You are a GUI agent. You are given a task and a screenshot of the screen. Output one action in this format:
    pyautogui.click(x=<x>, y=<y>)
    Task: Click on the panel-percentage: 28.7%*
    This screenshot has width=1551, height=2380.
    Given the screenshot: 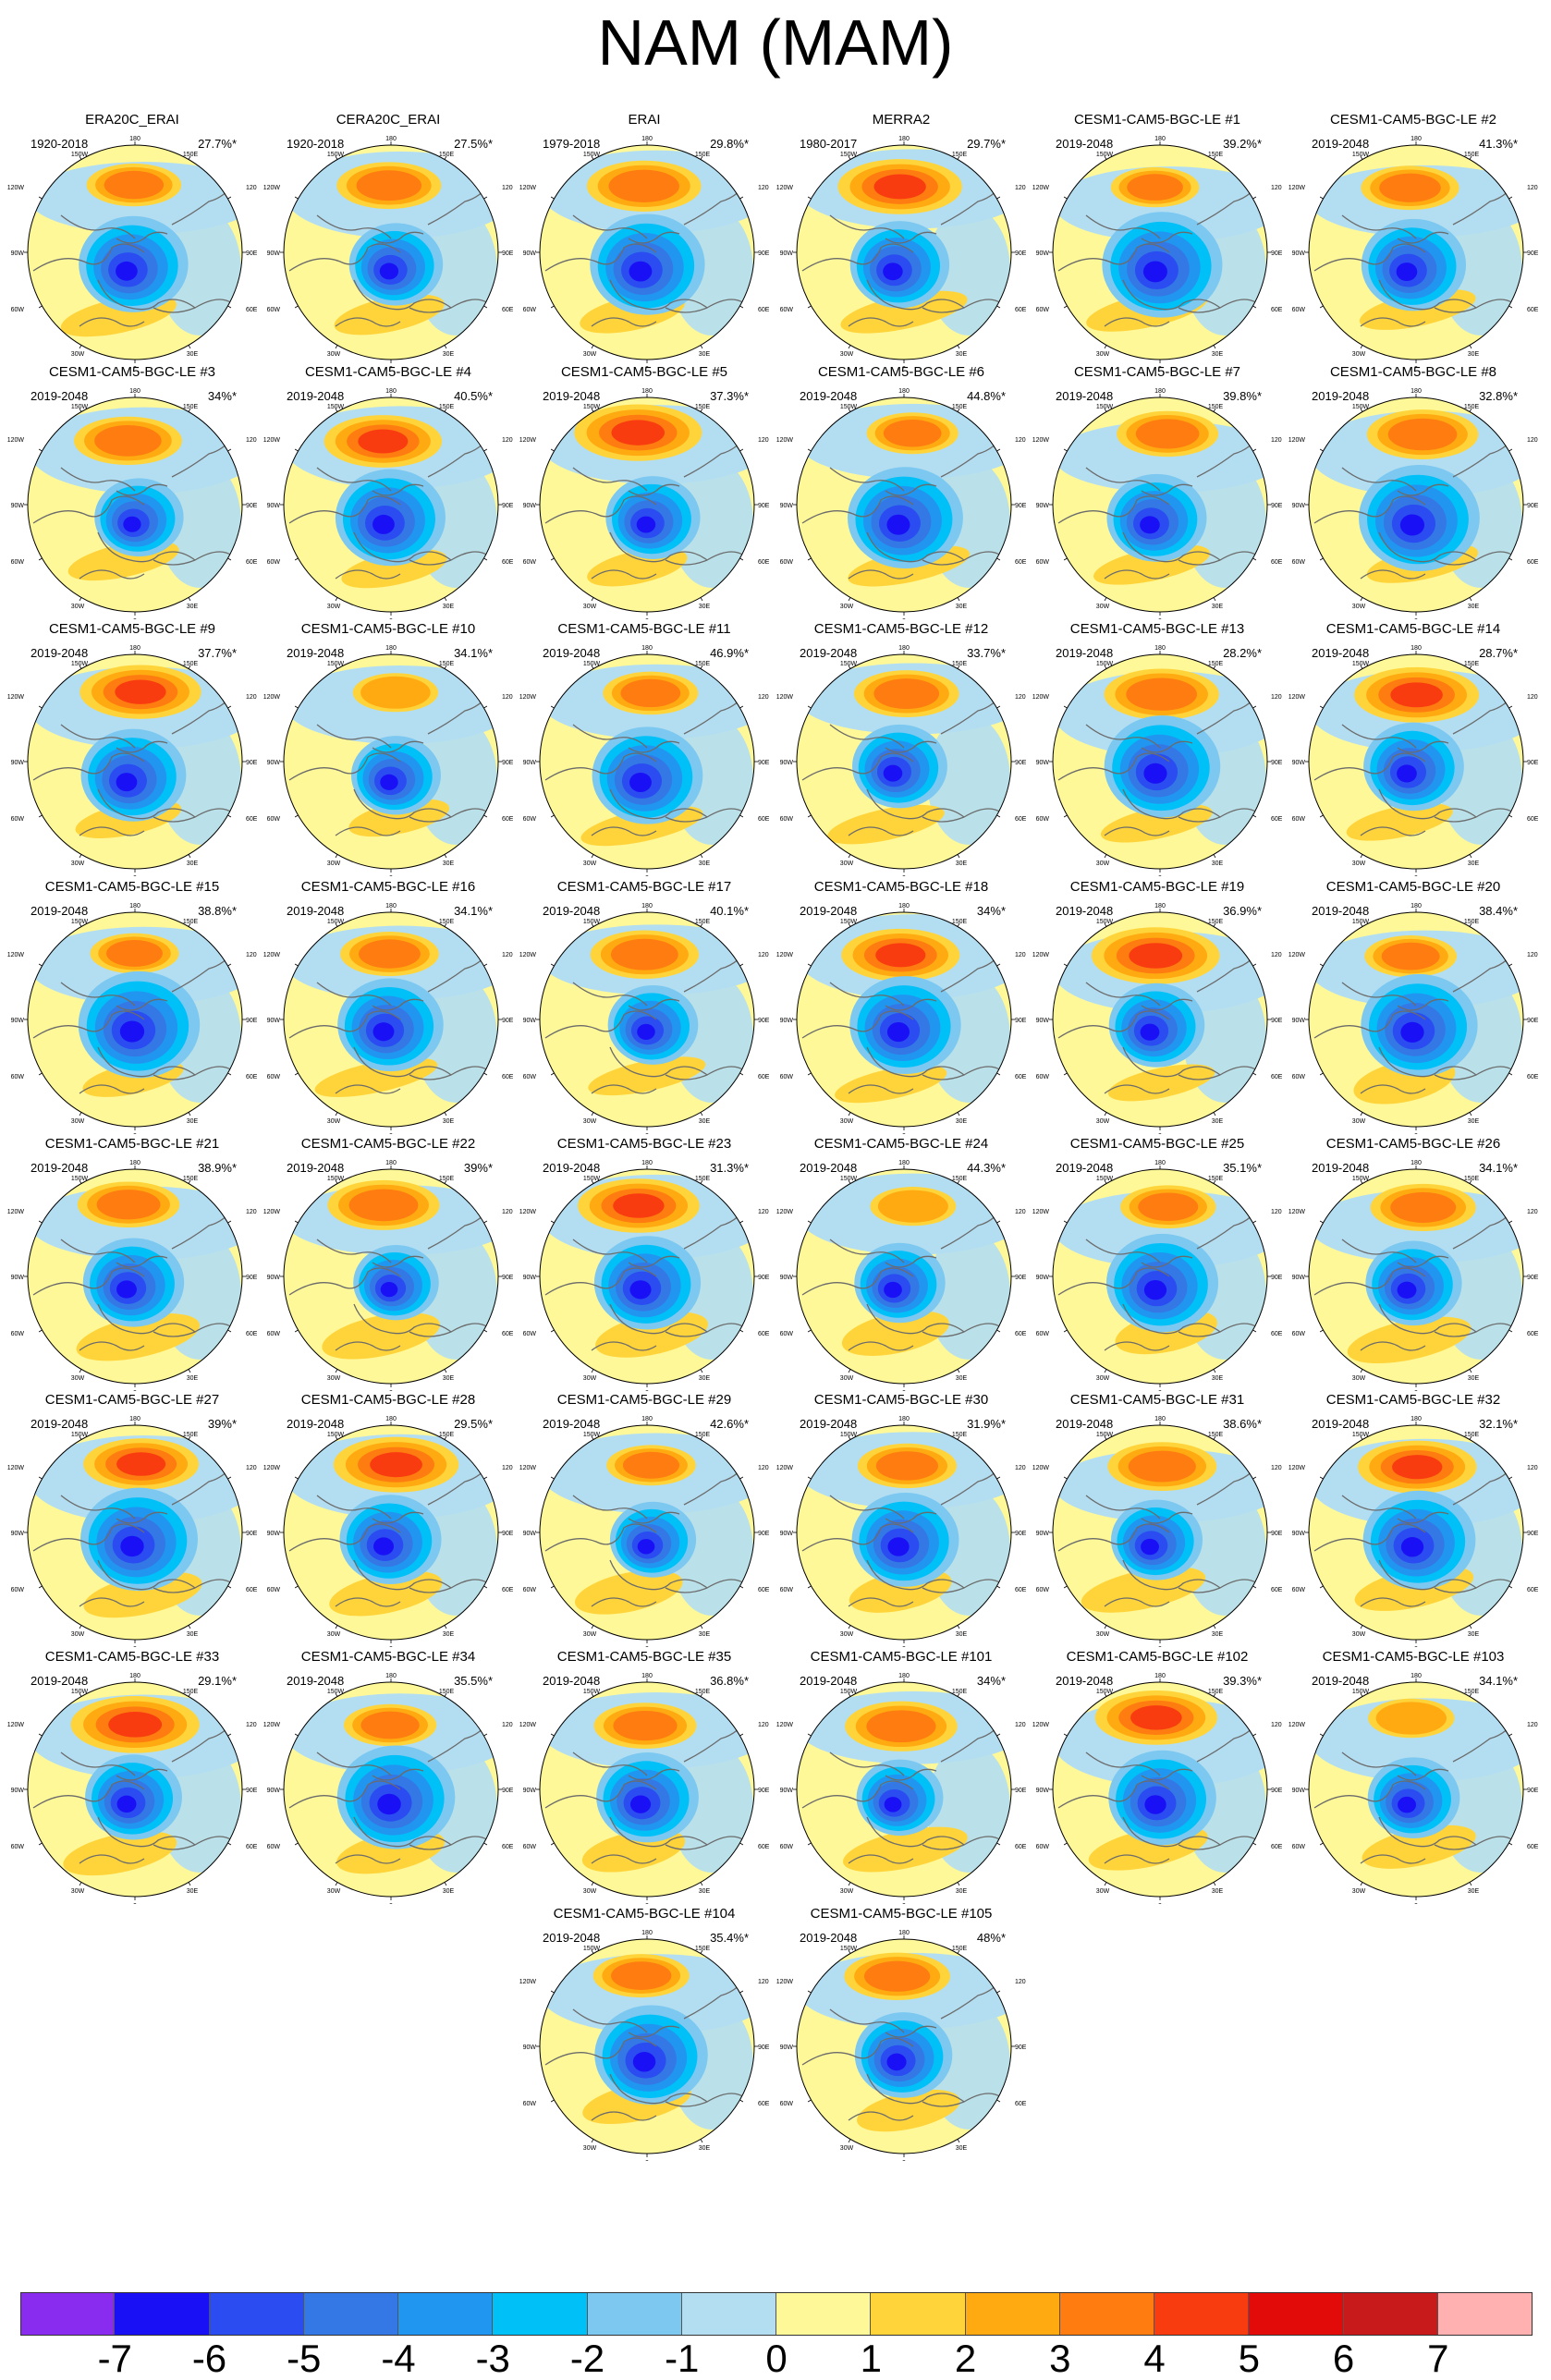 What is the action you would take?
    pyautogui.click(x=1499, y=653)
    